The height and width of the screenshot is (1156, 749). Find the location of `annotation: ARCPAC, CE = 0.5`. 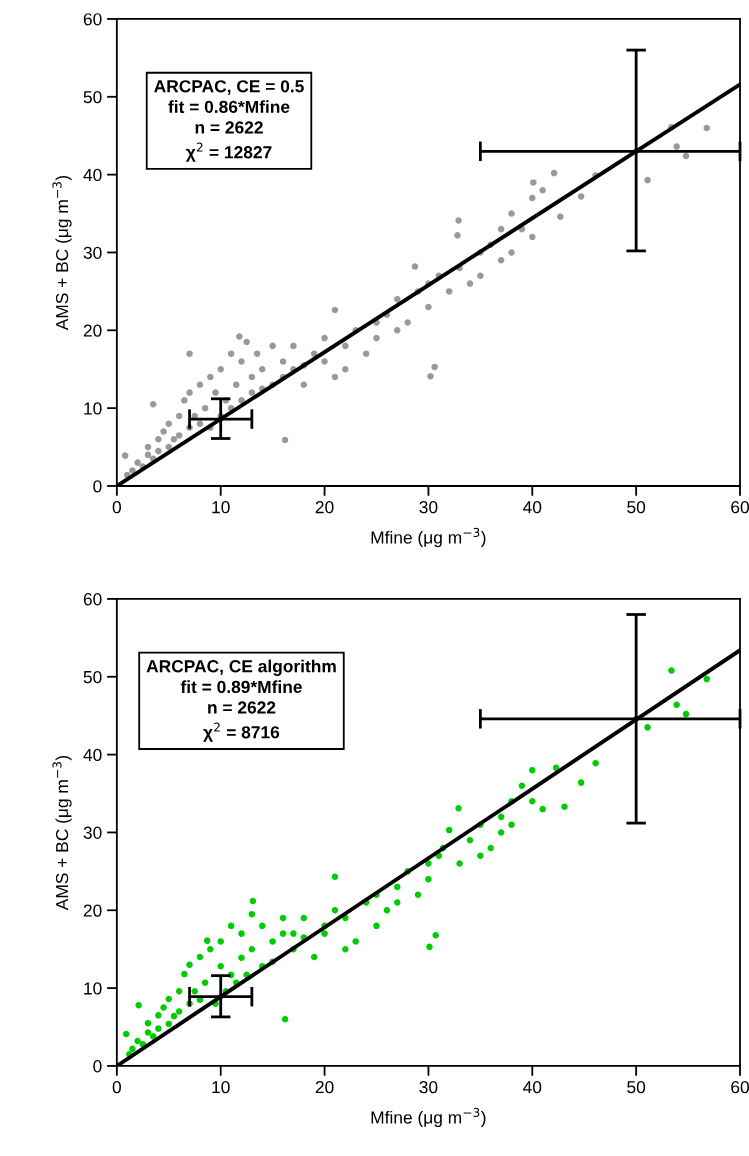

annotation: ARCPAC, CE = 0.5 is located at coordinates (229, 87).